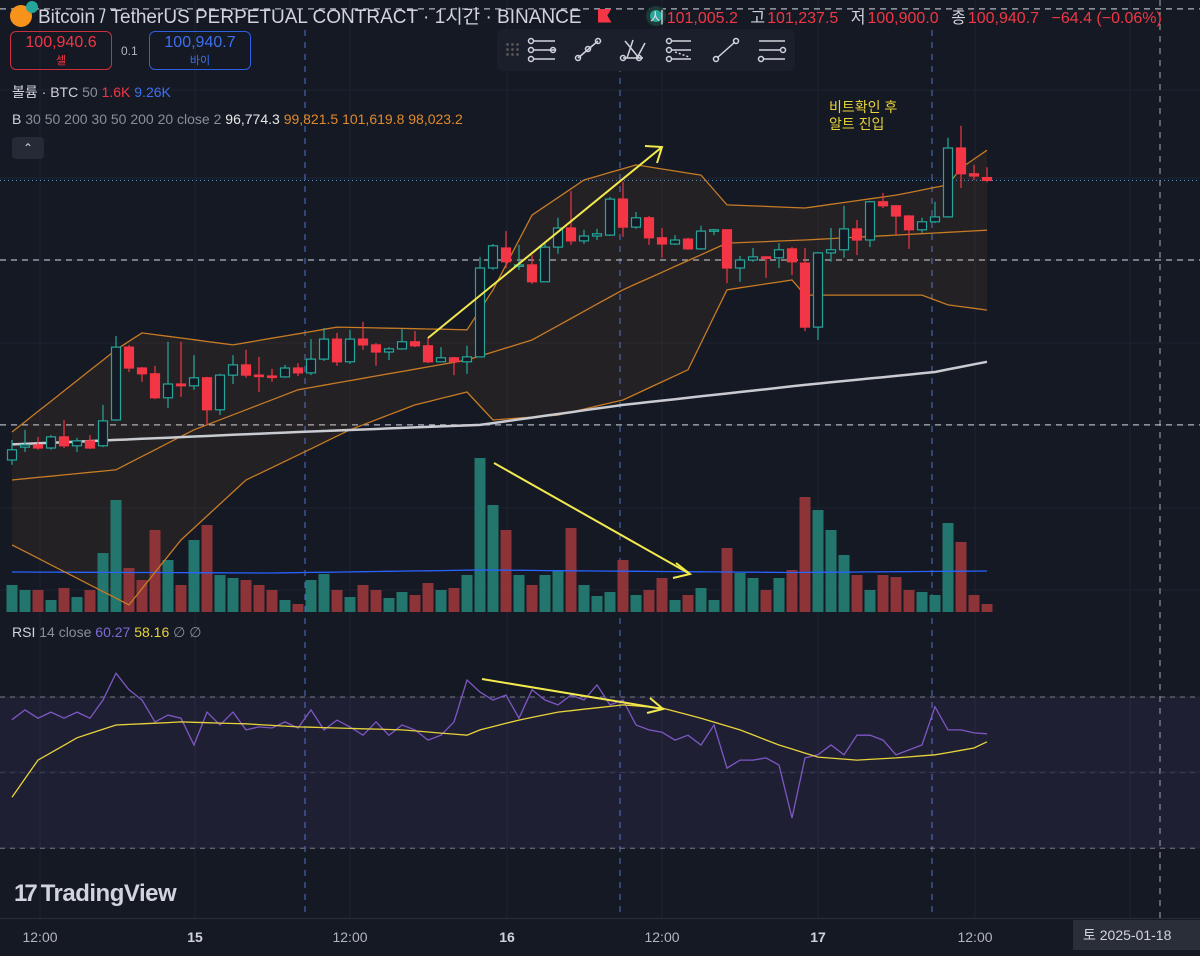  I want to click on rsi-legend-name: RSI, so click(24, 632).